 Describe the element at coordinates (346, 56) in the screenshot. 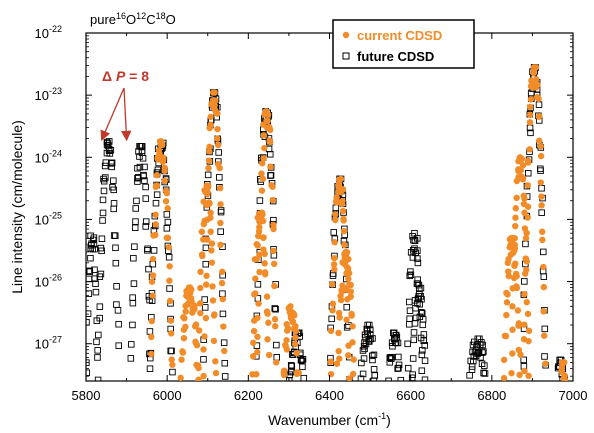

I see `legend-marker-future` at that location.